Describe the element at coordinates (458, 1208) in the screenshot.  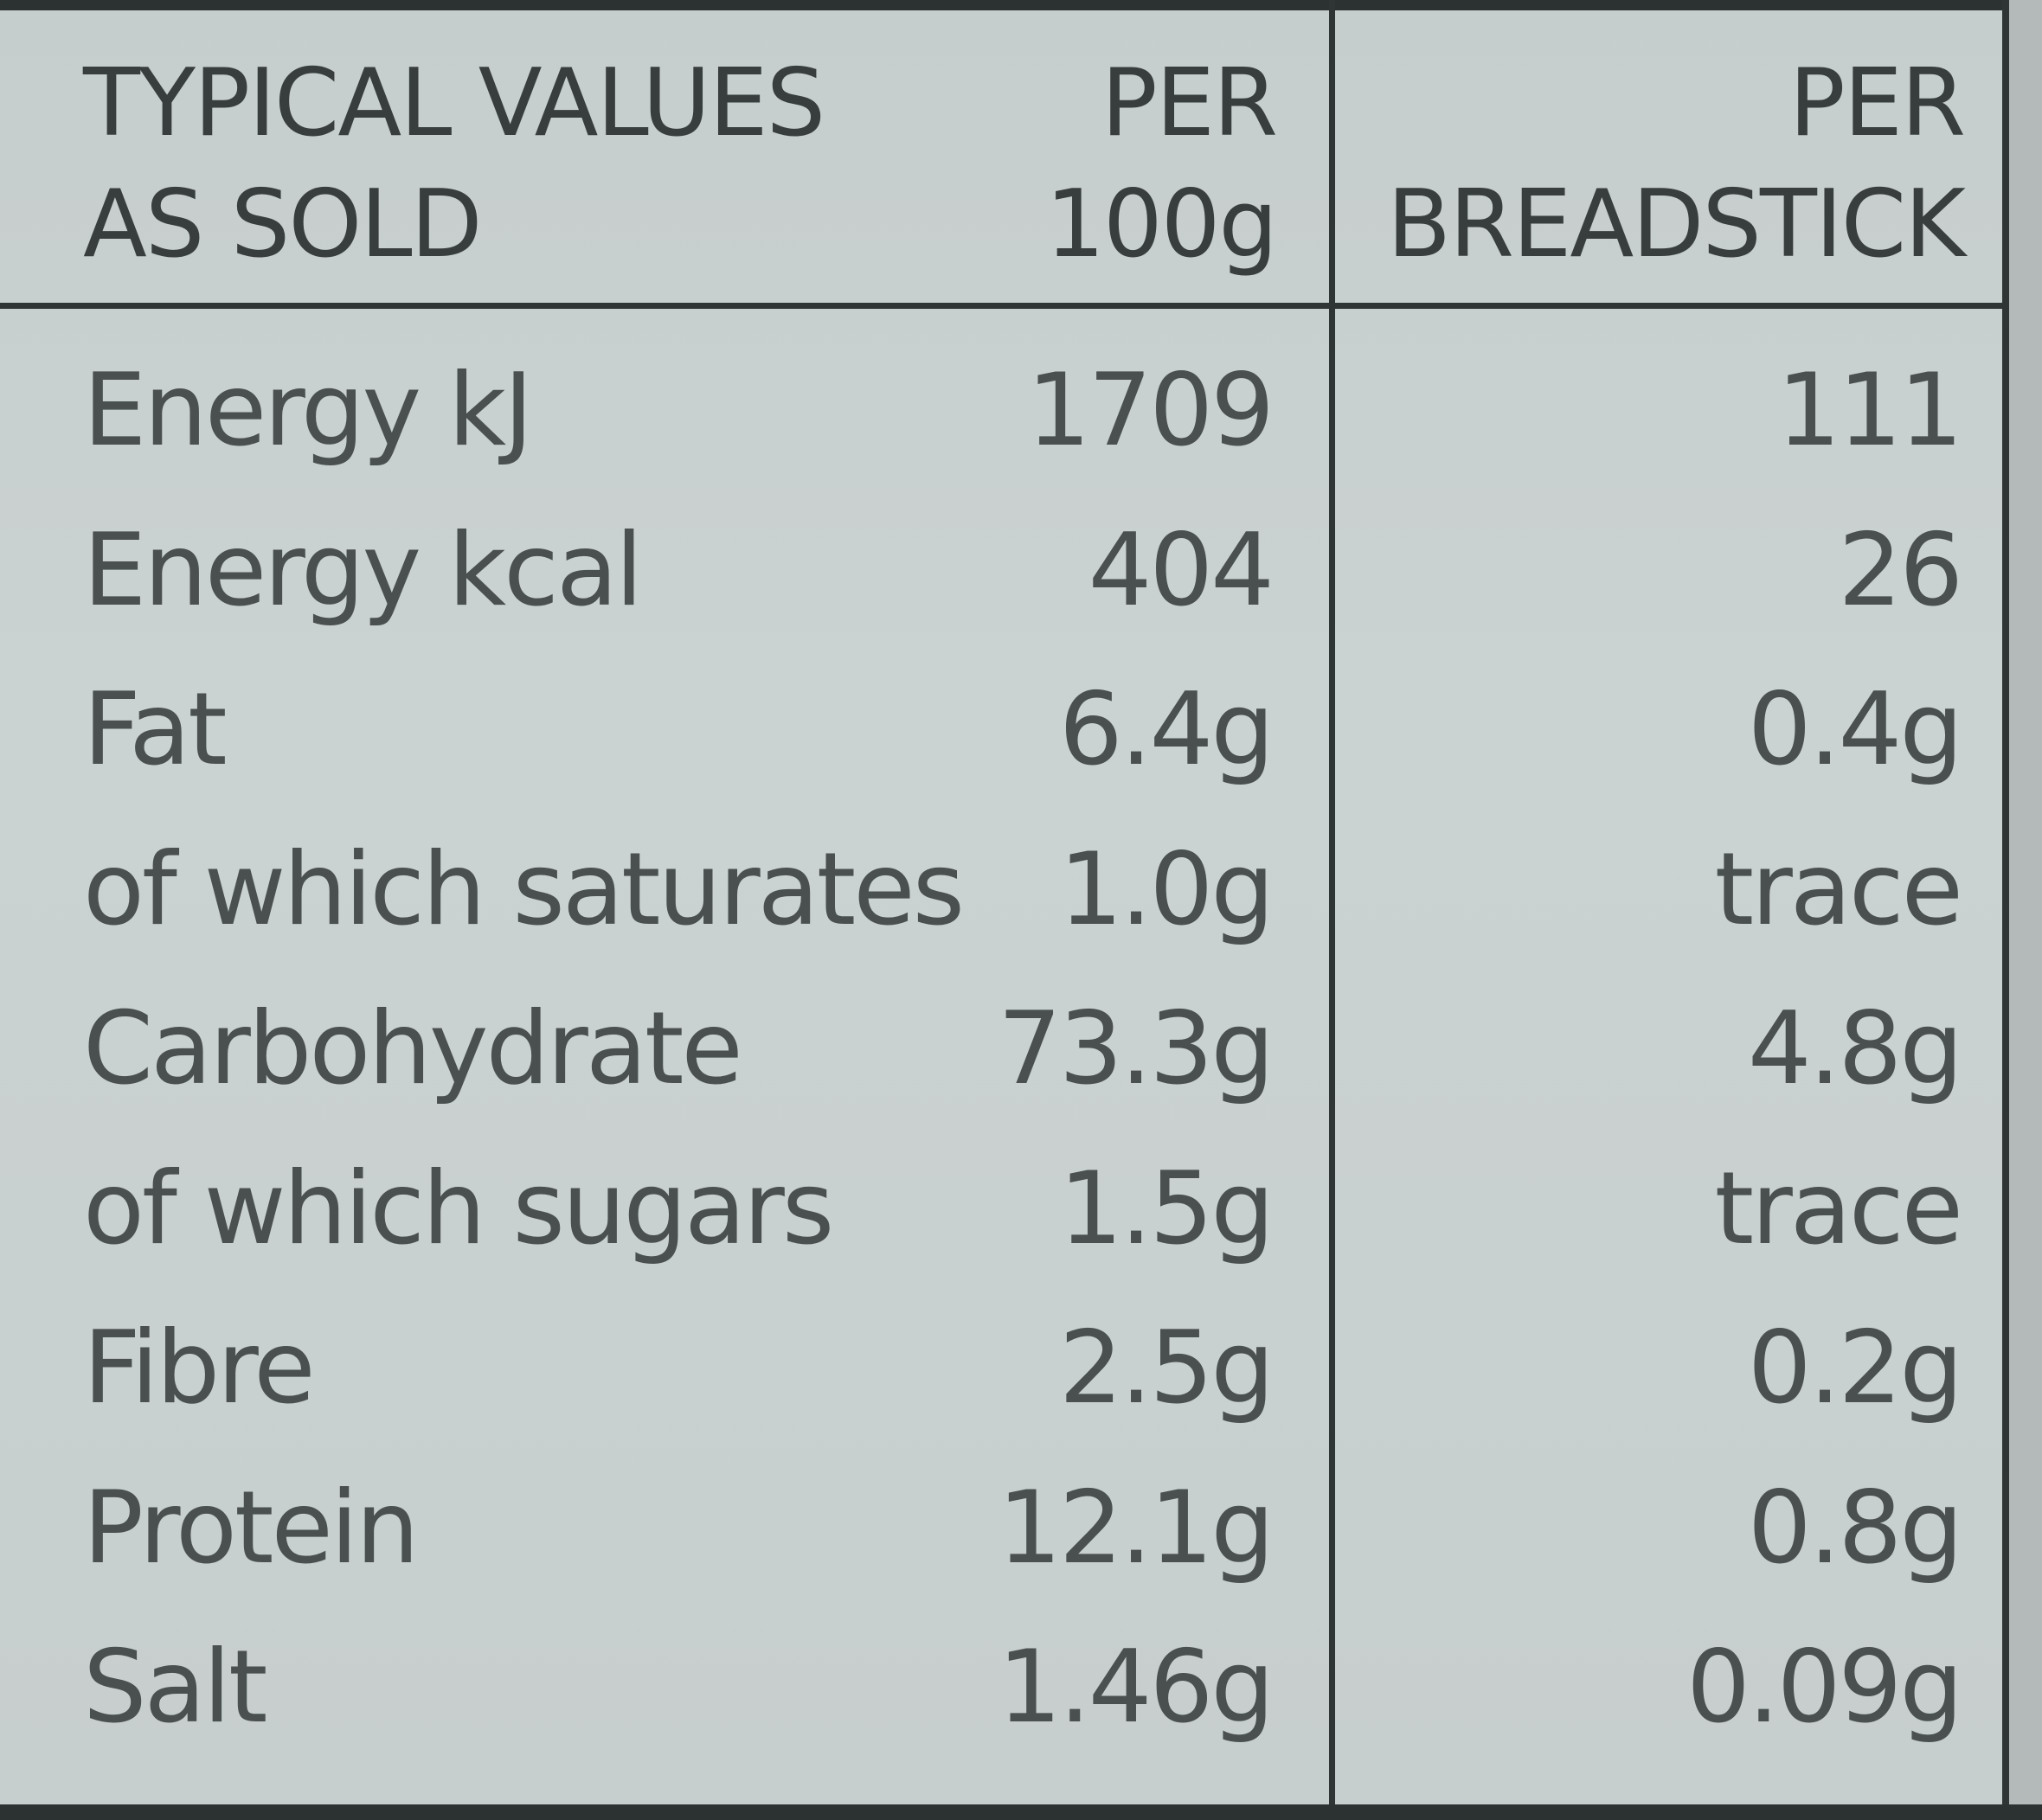
I see `nutrient-name: of which sugars` at that location.